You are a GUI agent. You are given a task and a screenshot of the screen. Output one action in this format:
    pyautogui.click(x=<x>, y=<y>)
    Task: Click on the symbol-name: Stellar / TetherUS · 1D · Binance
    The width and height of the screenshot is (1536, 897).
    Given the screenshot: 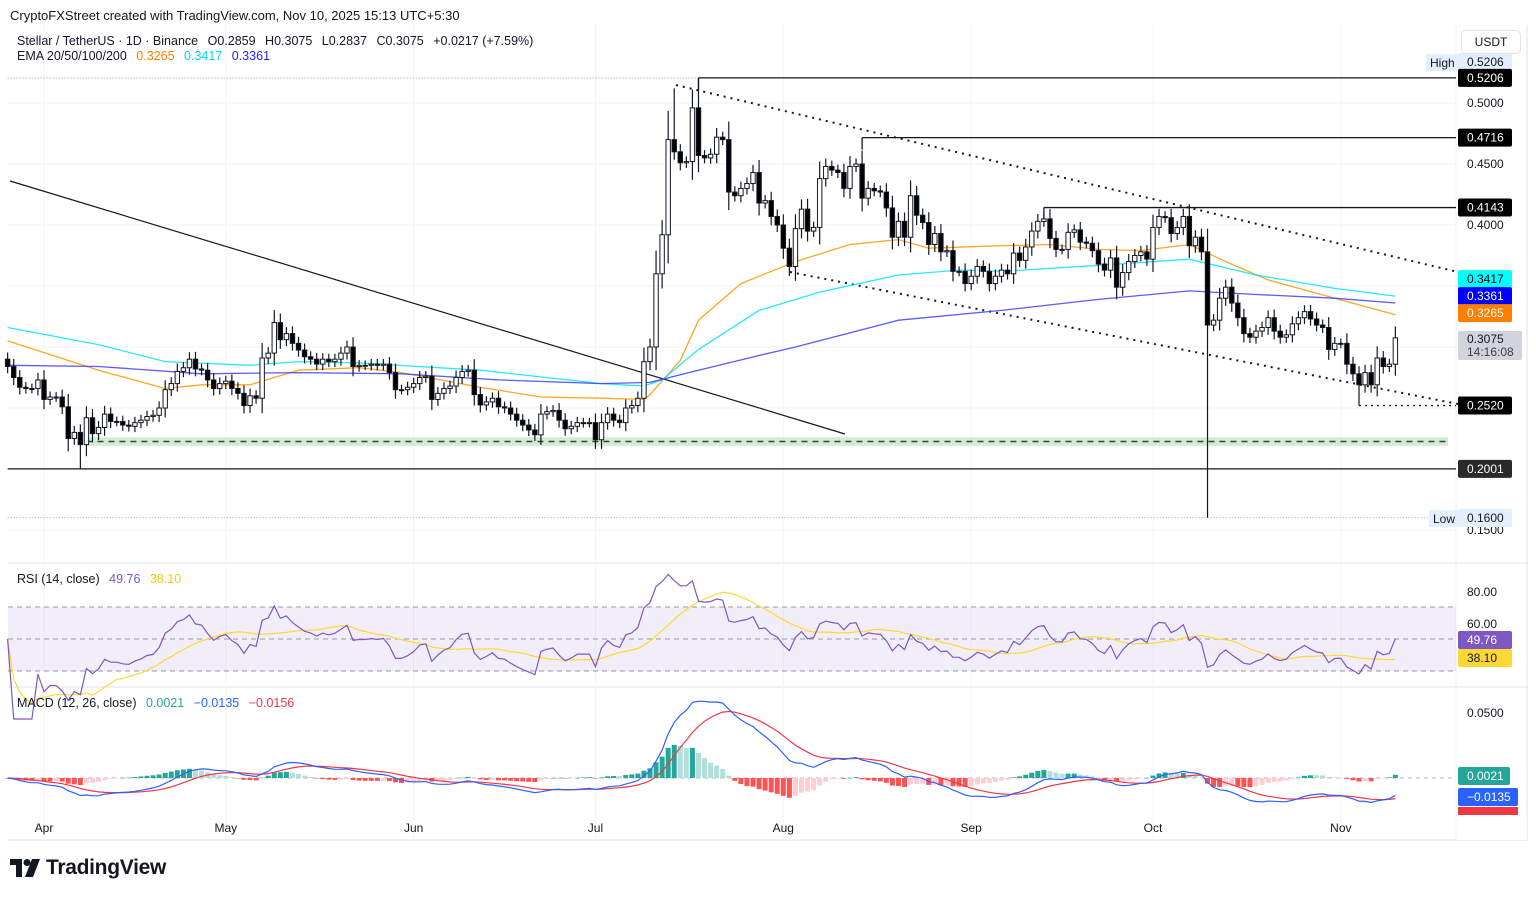 What is the action you would take?
    pyautogui.click(x=108, y=41)
    